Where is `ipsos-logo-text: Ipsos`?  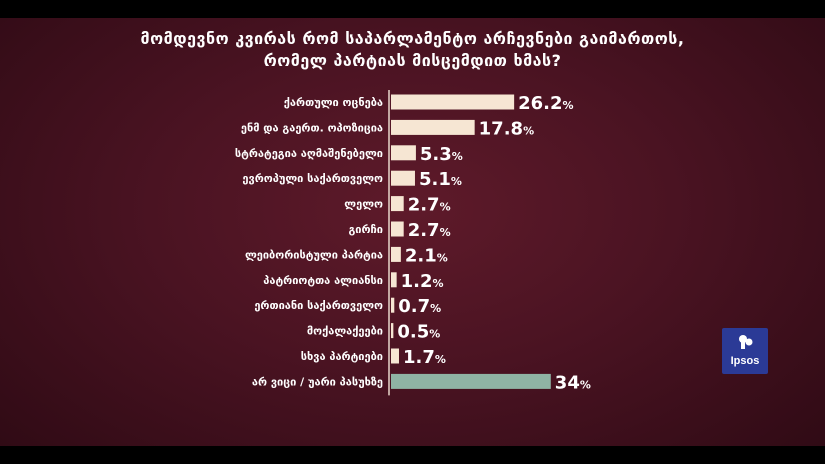
ipsos-logo-text: Ipsos is located at coordinates (745, 361).